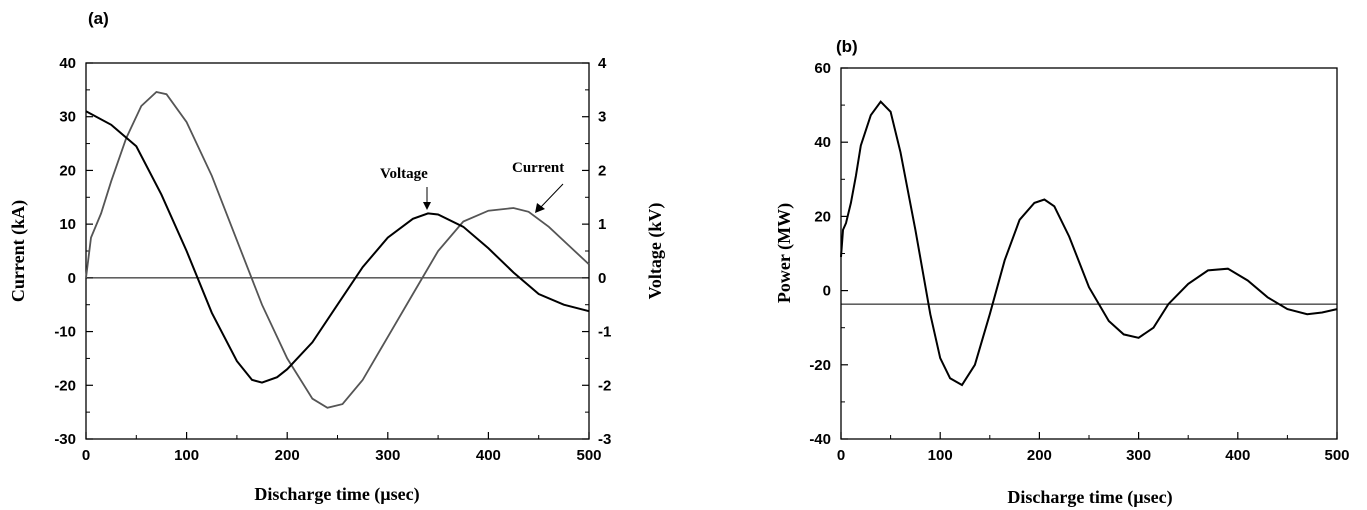 The height and width of the screenshot is (510, 1367). What do you see at coordinates (67, 117) in the screenshot?
I see `panel-a-y-tick-label: 30` at bounding box center [67, 117].